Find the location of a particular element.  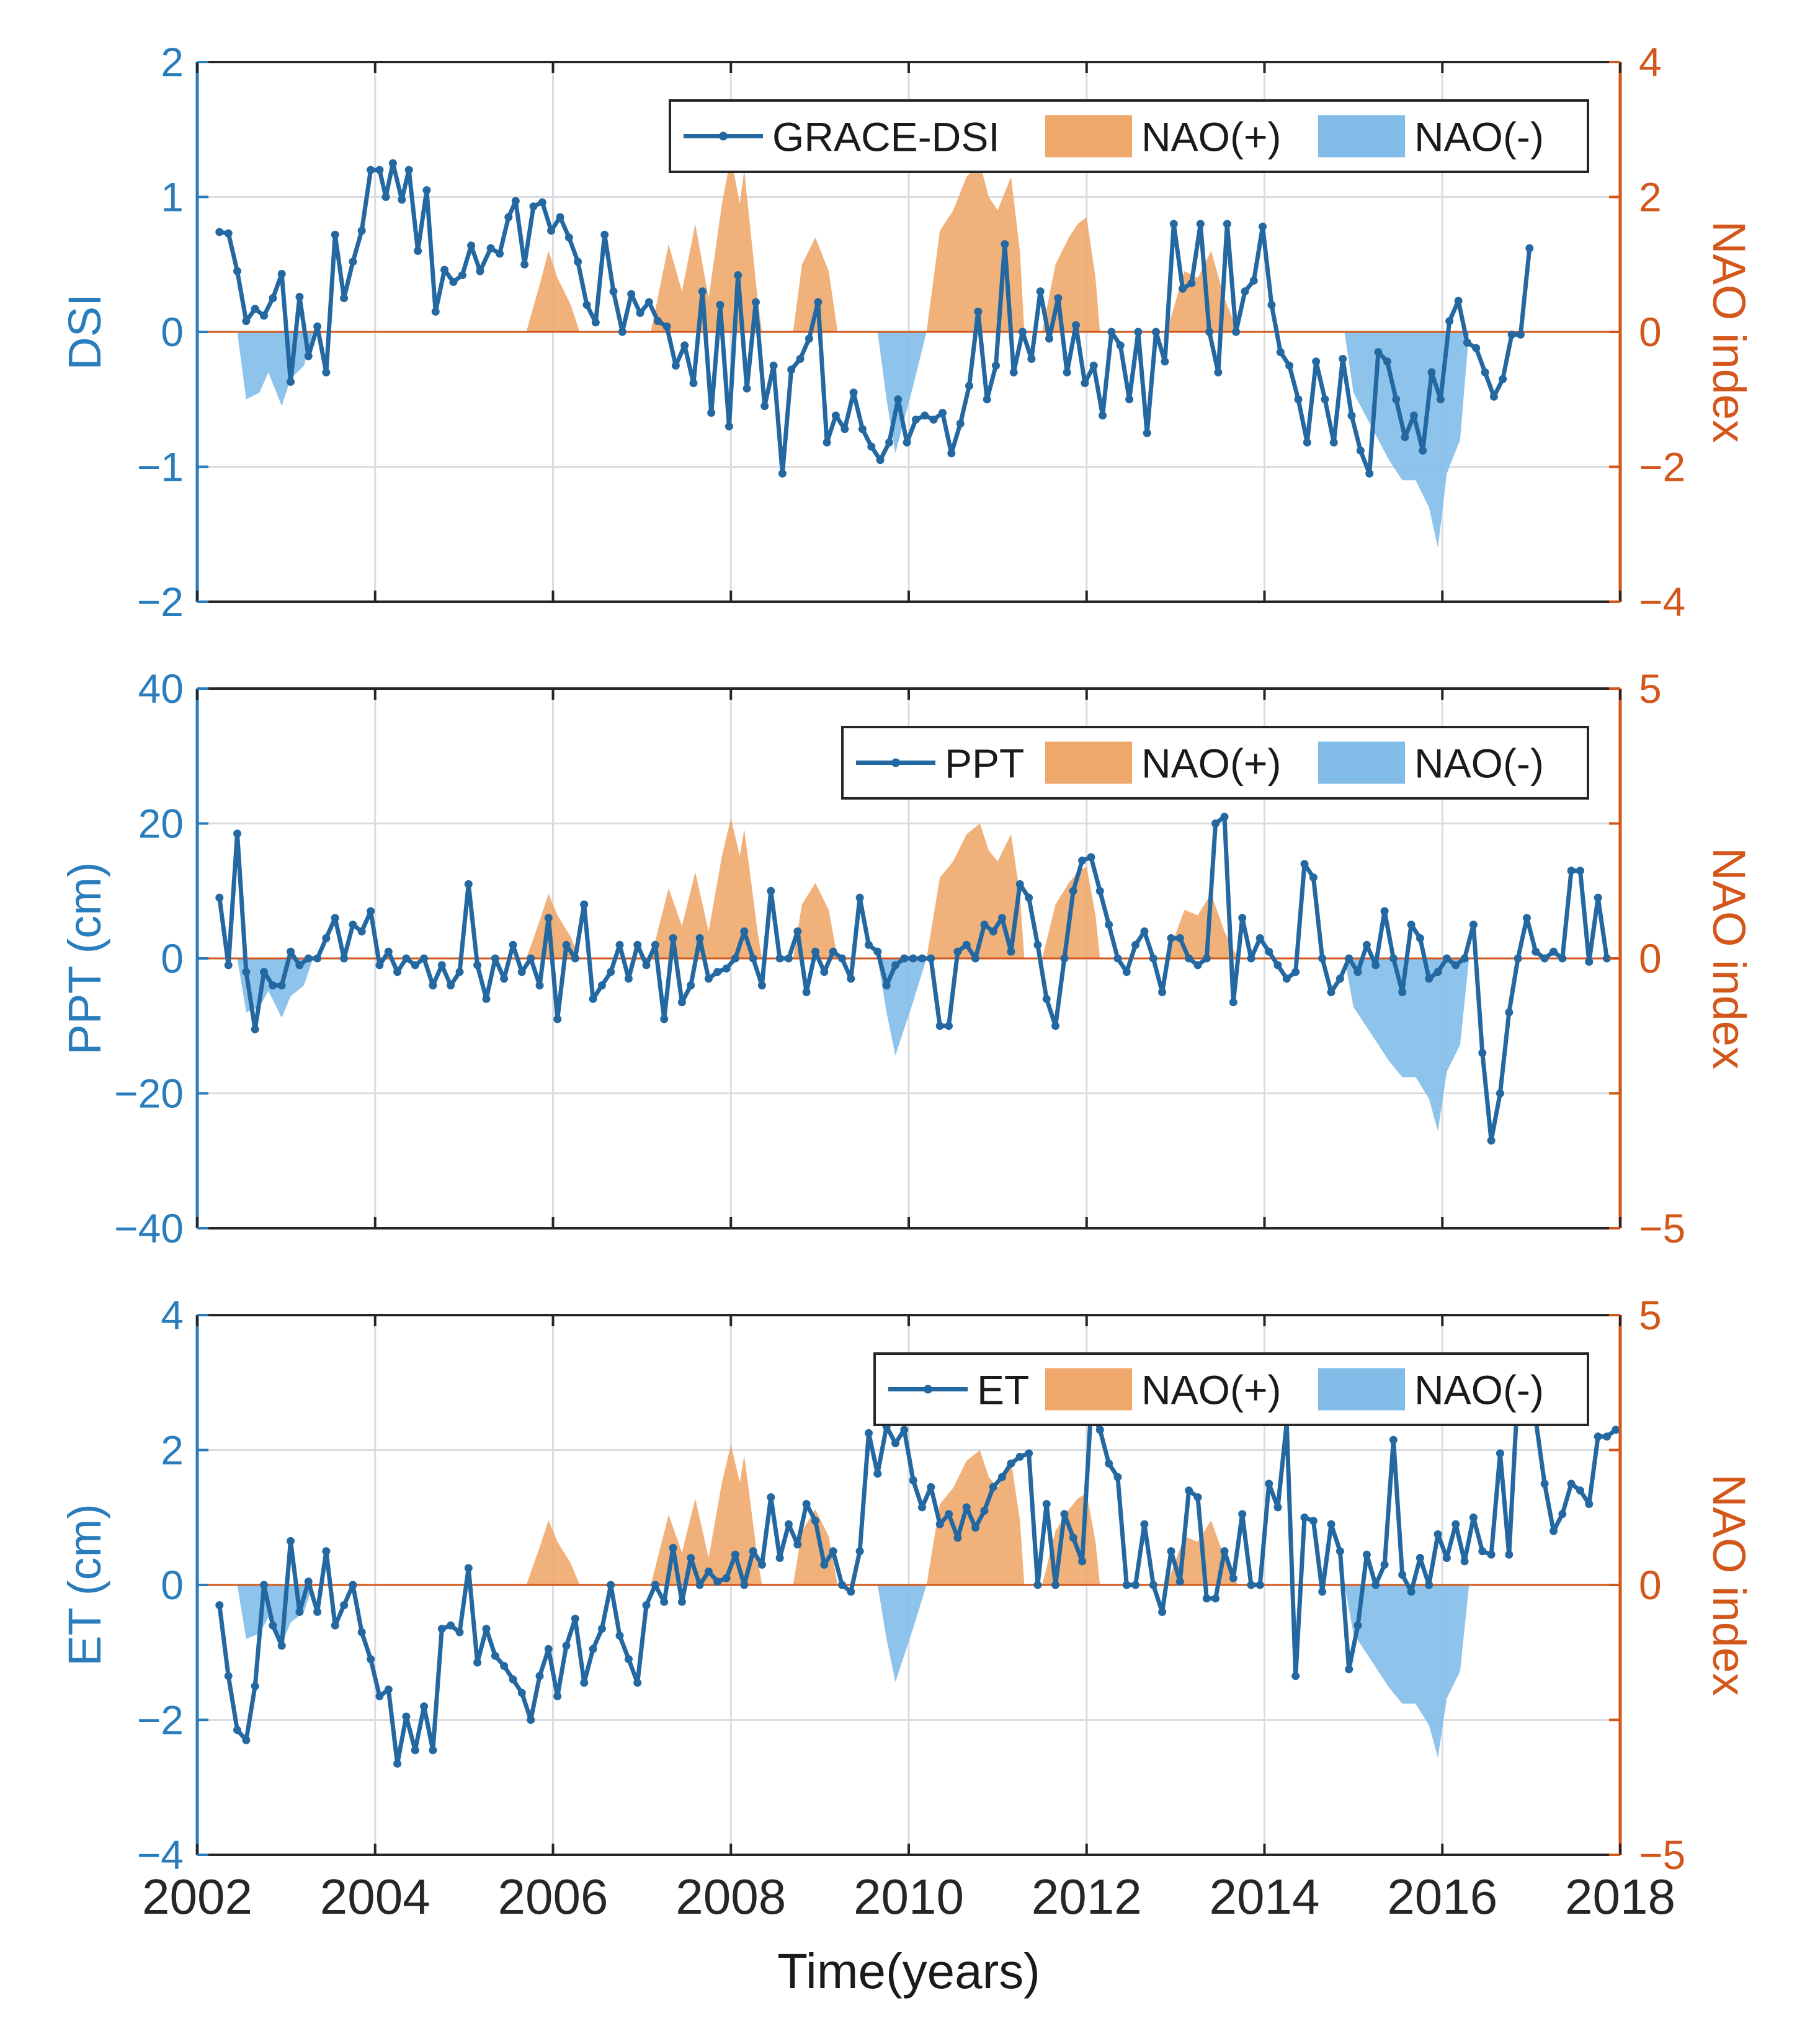

y-tick-label: 40 is located at coordinates (161, 689).